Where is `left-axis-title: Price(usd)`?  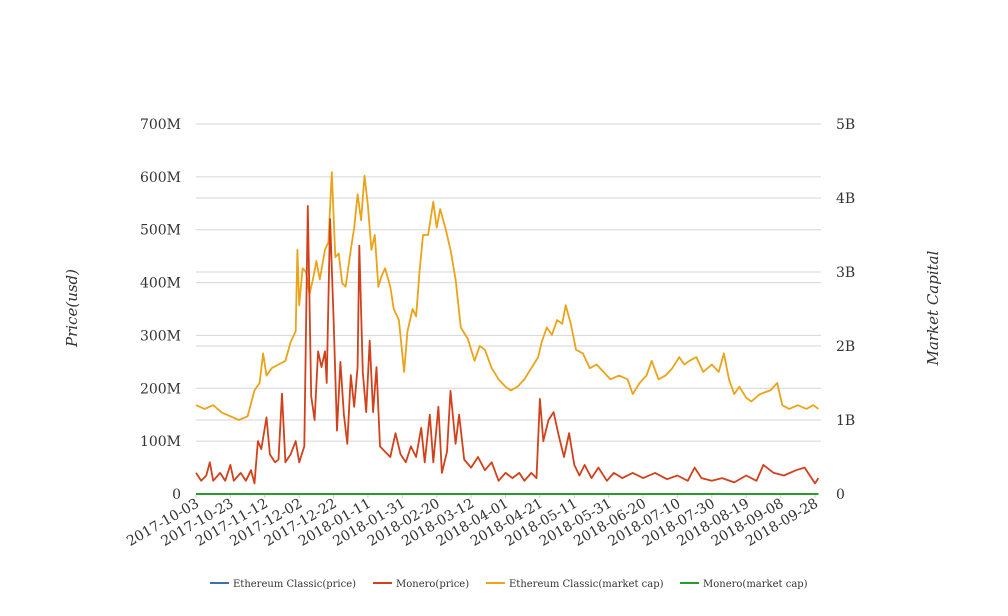
left-axis-title: Price(usd) is located at coordinates (72, 308).